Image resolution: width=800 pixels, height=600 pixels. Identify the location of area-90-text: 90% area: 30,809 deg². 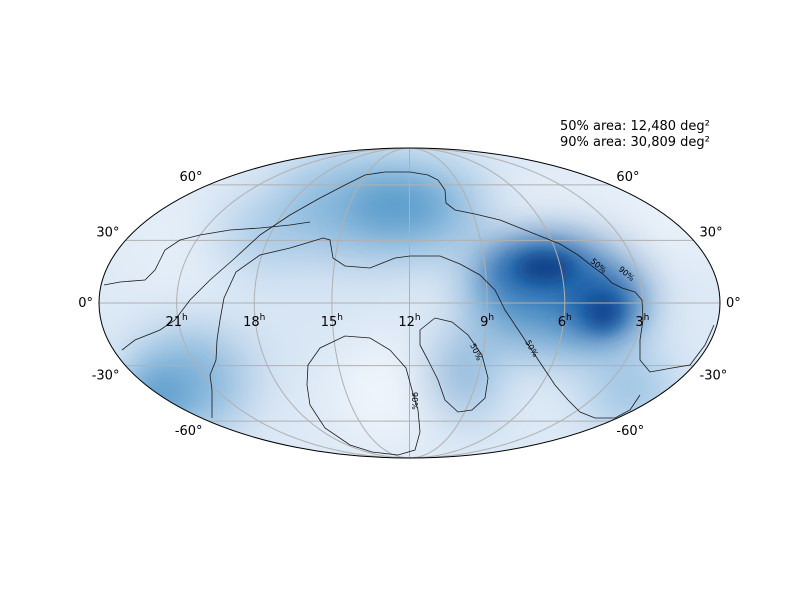
(635, 142).